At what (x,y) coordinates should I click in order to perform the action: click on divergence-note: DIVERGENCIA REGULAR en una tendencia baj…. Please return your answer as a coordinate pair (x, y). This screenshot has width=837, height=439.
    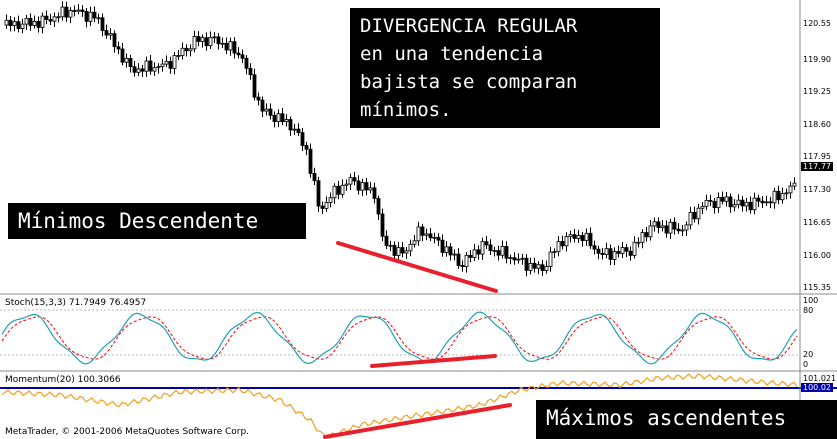
    Looking at the image, I should click on (505, 68).